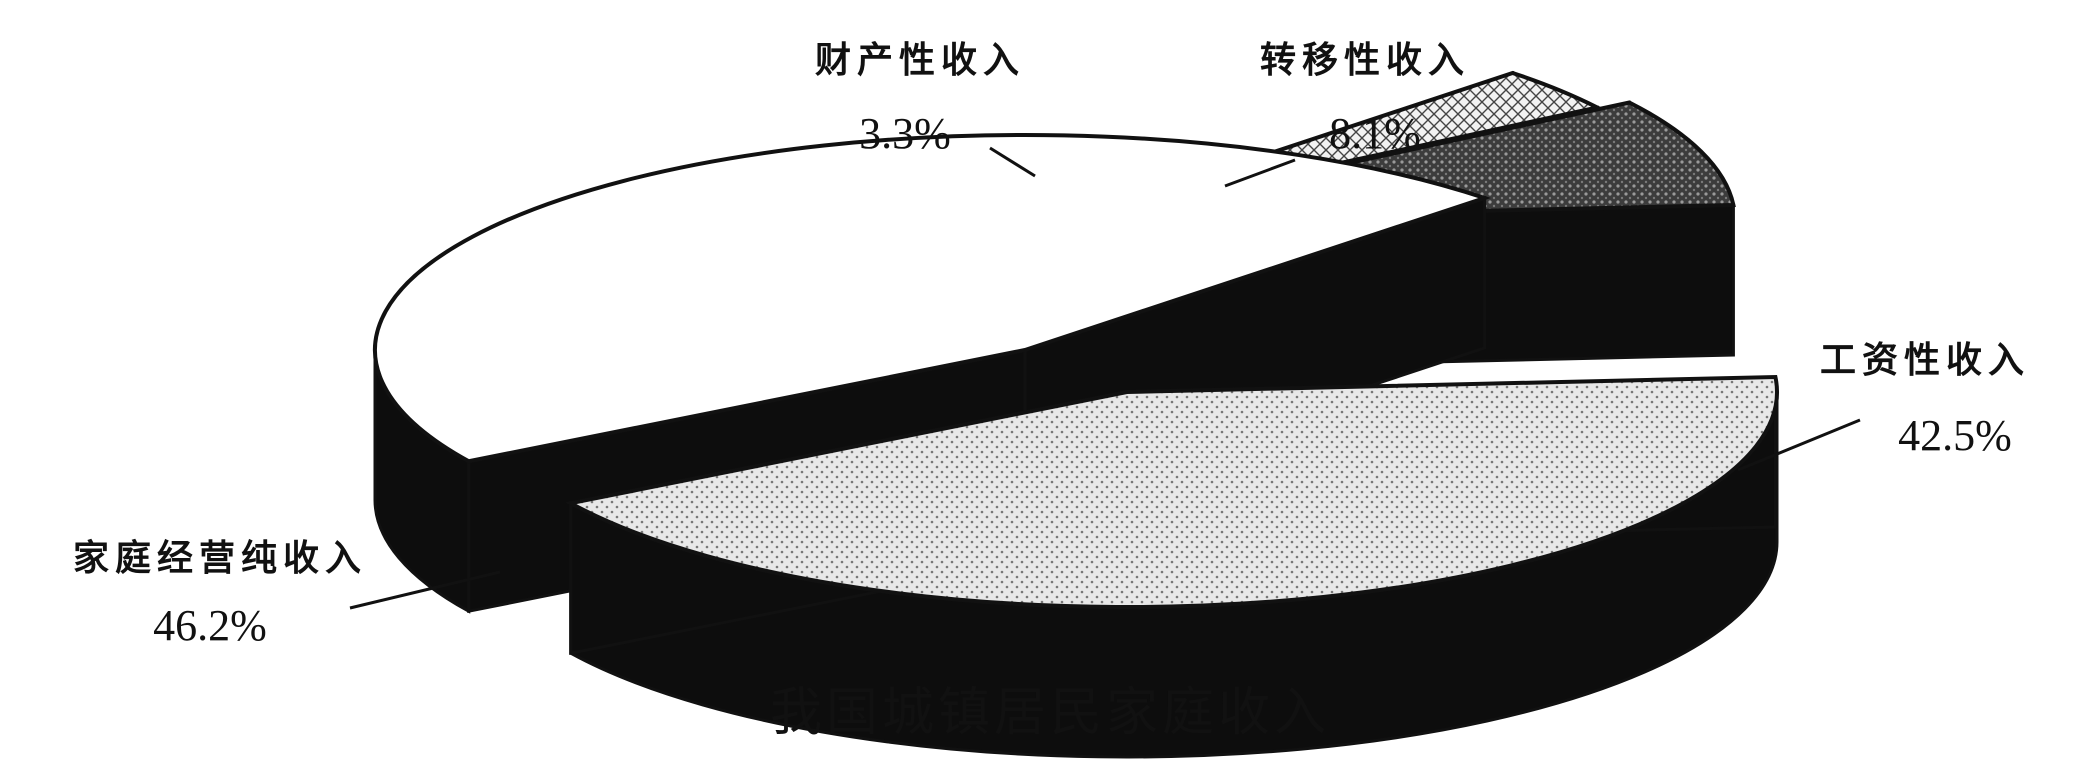 The height and width of the screenshot is (770, 2095). Describe the element at coordinates (220, 558) in the screenshot. I see `label-jiating: 家庭经营纯收入` at that location.